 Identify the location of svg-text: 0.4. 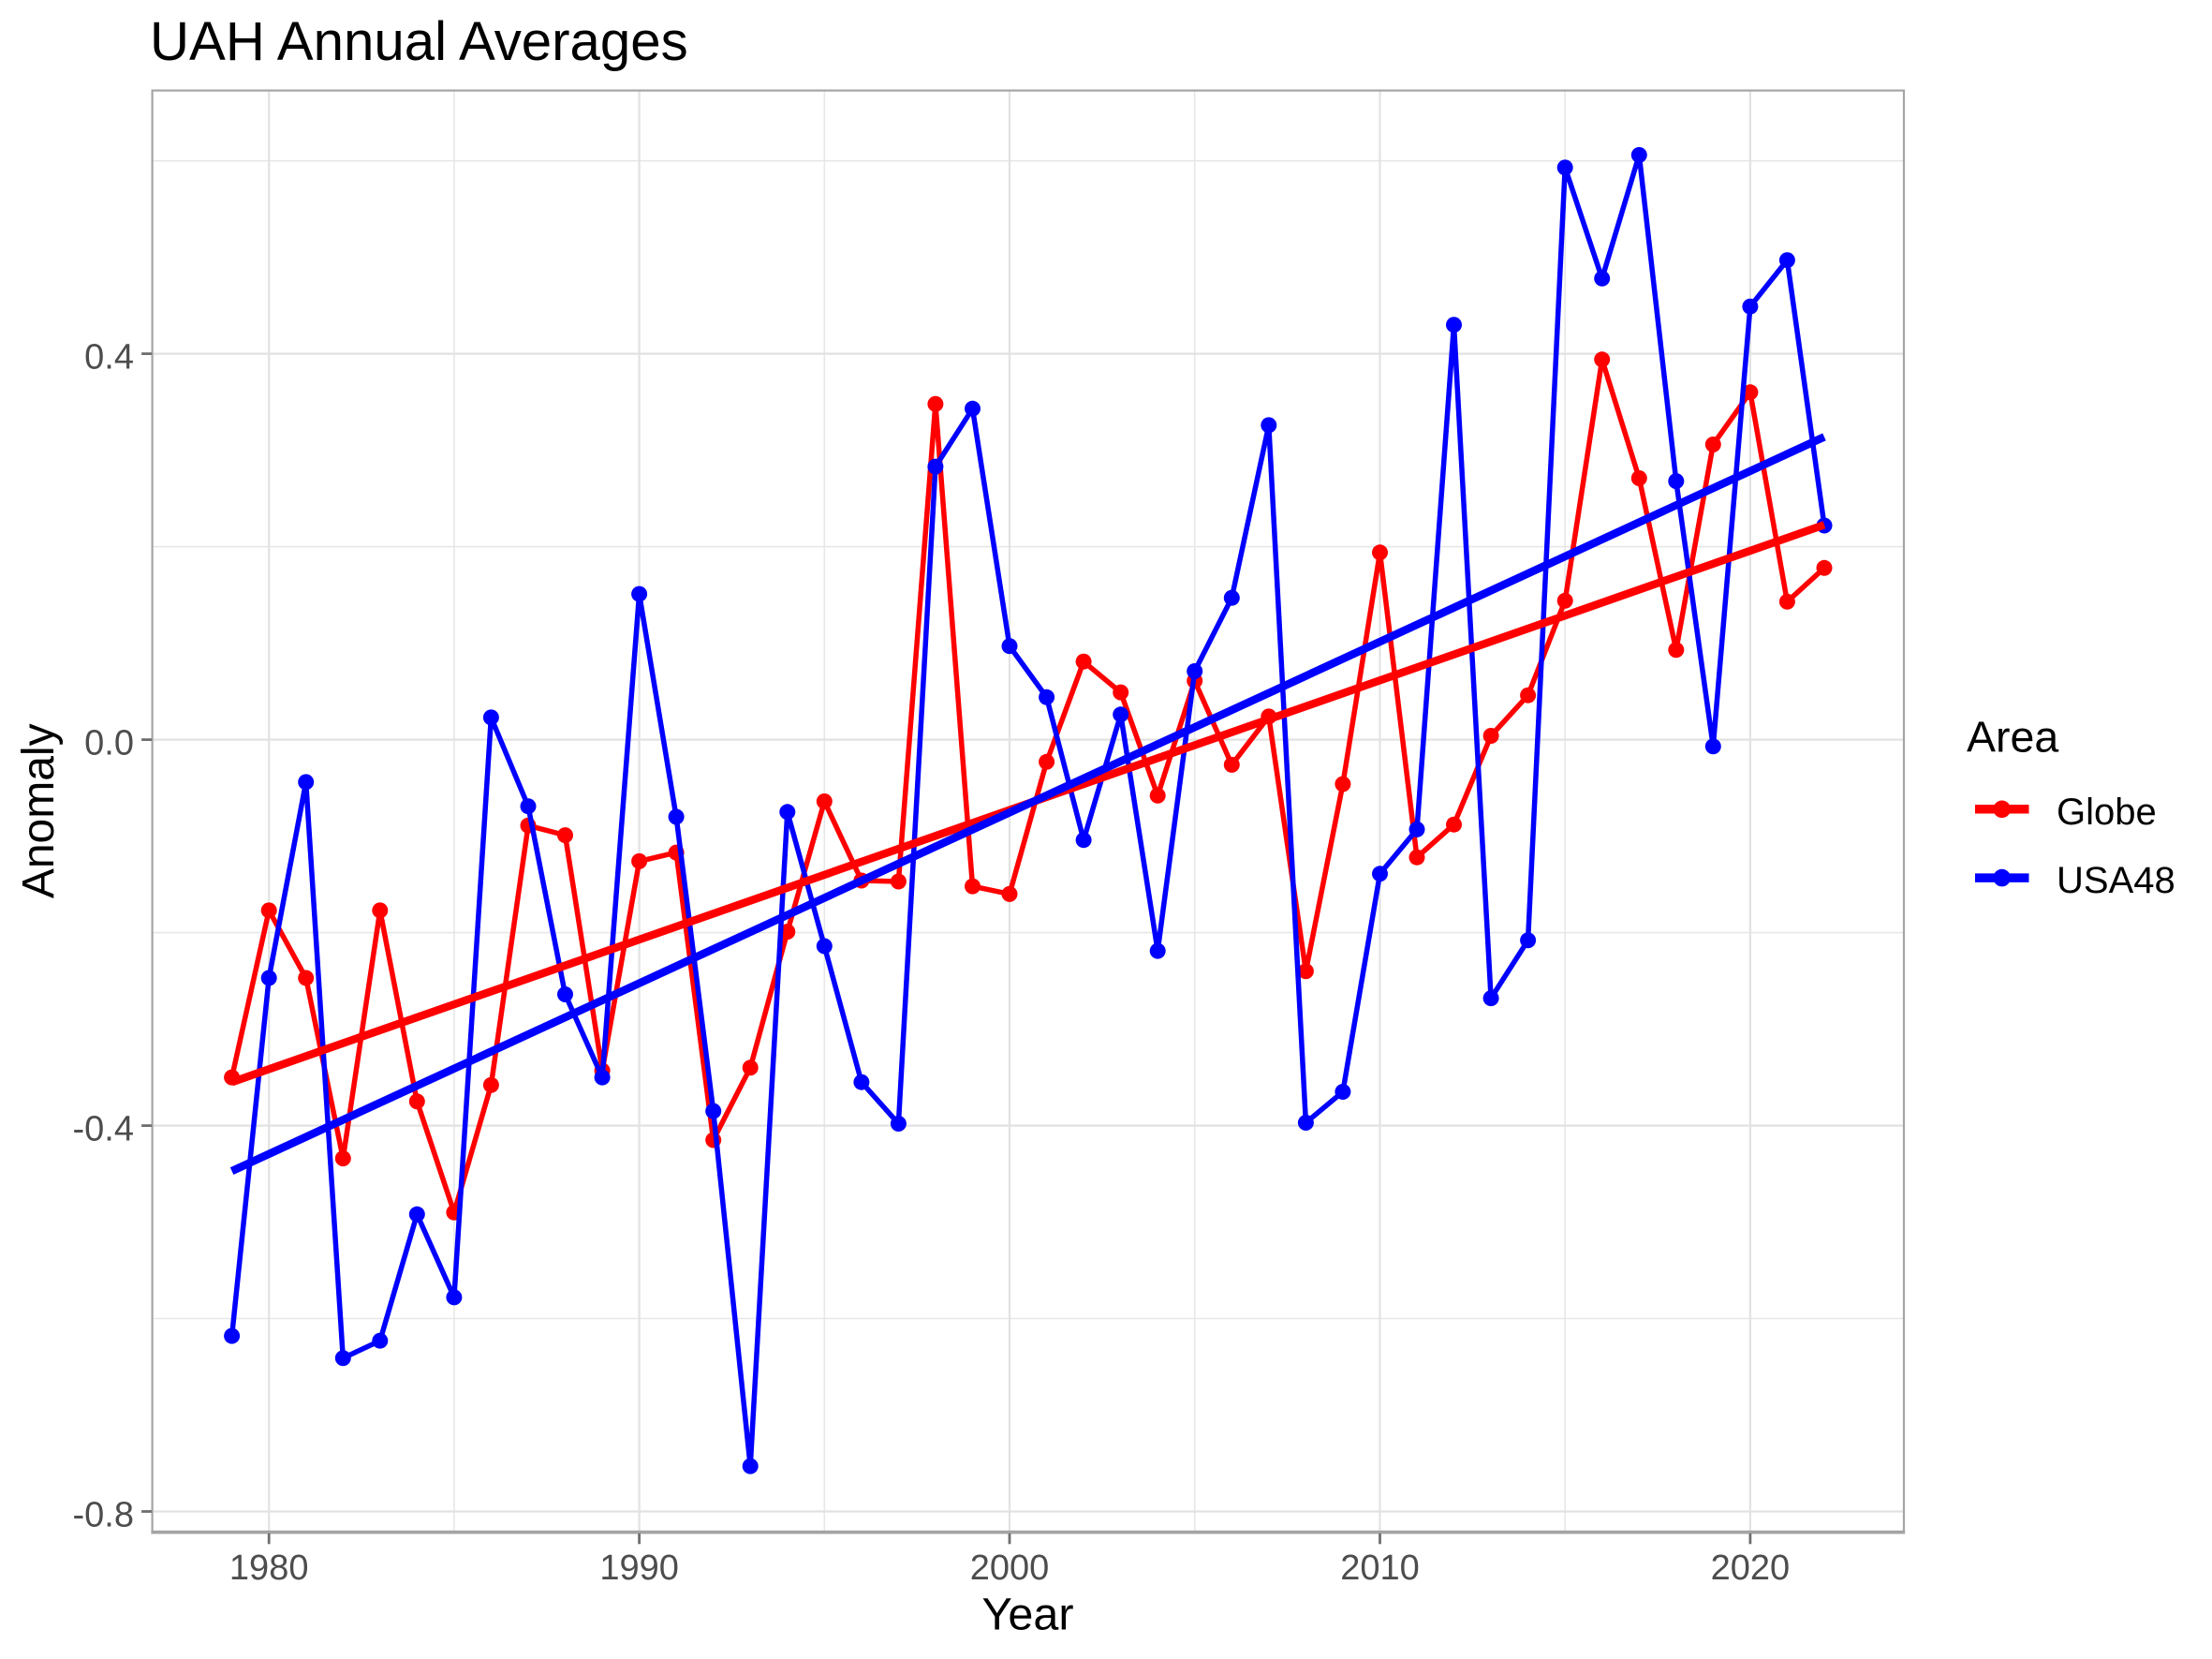
(109, 358).